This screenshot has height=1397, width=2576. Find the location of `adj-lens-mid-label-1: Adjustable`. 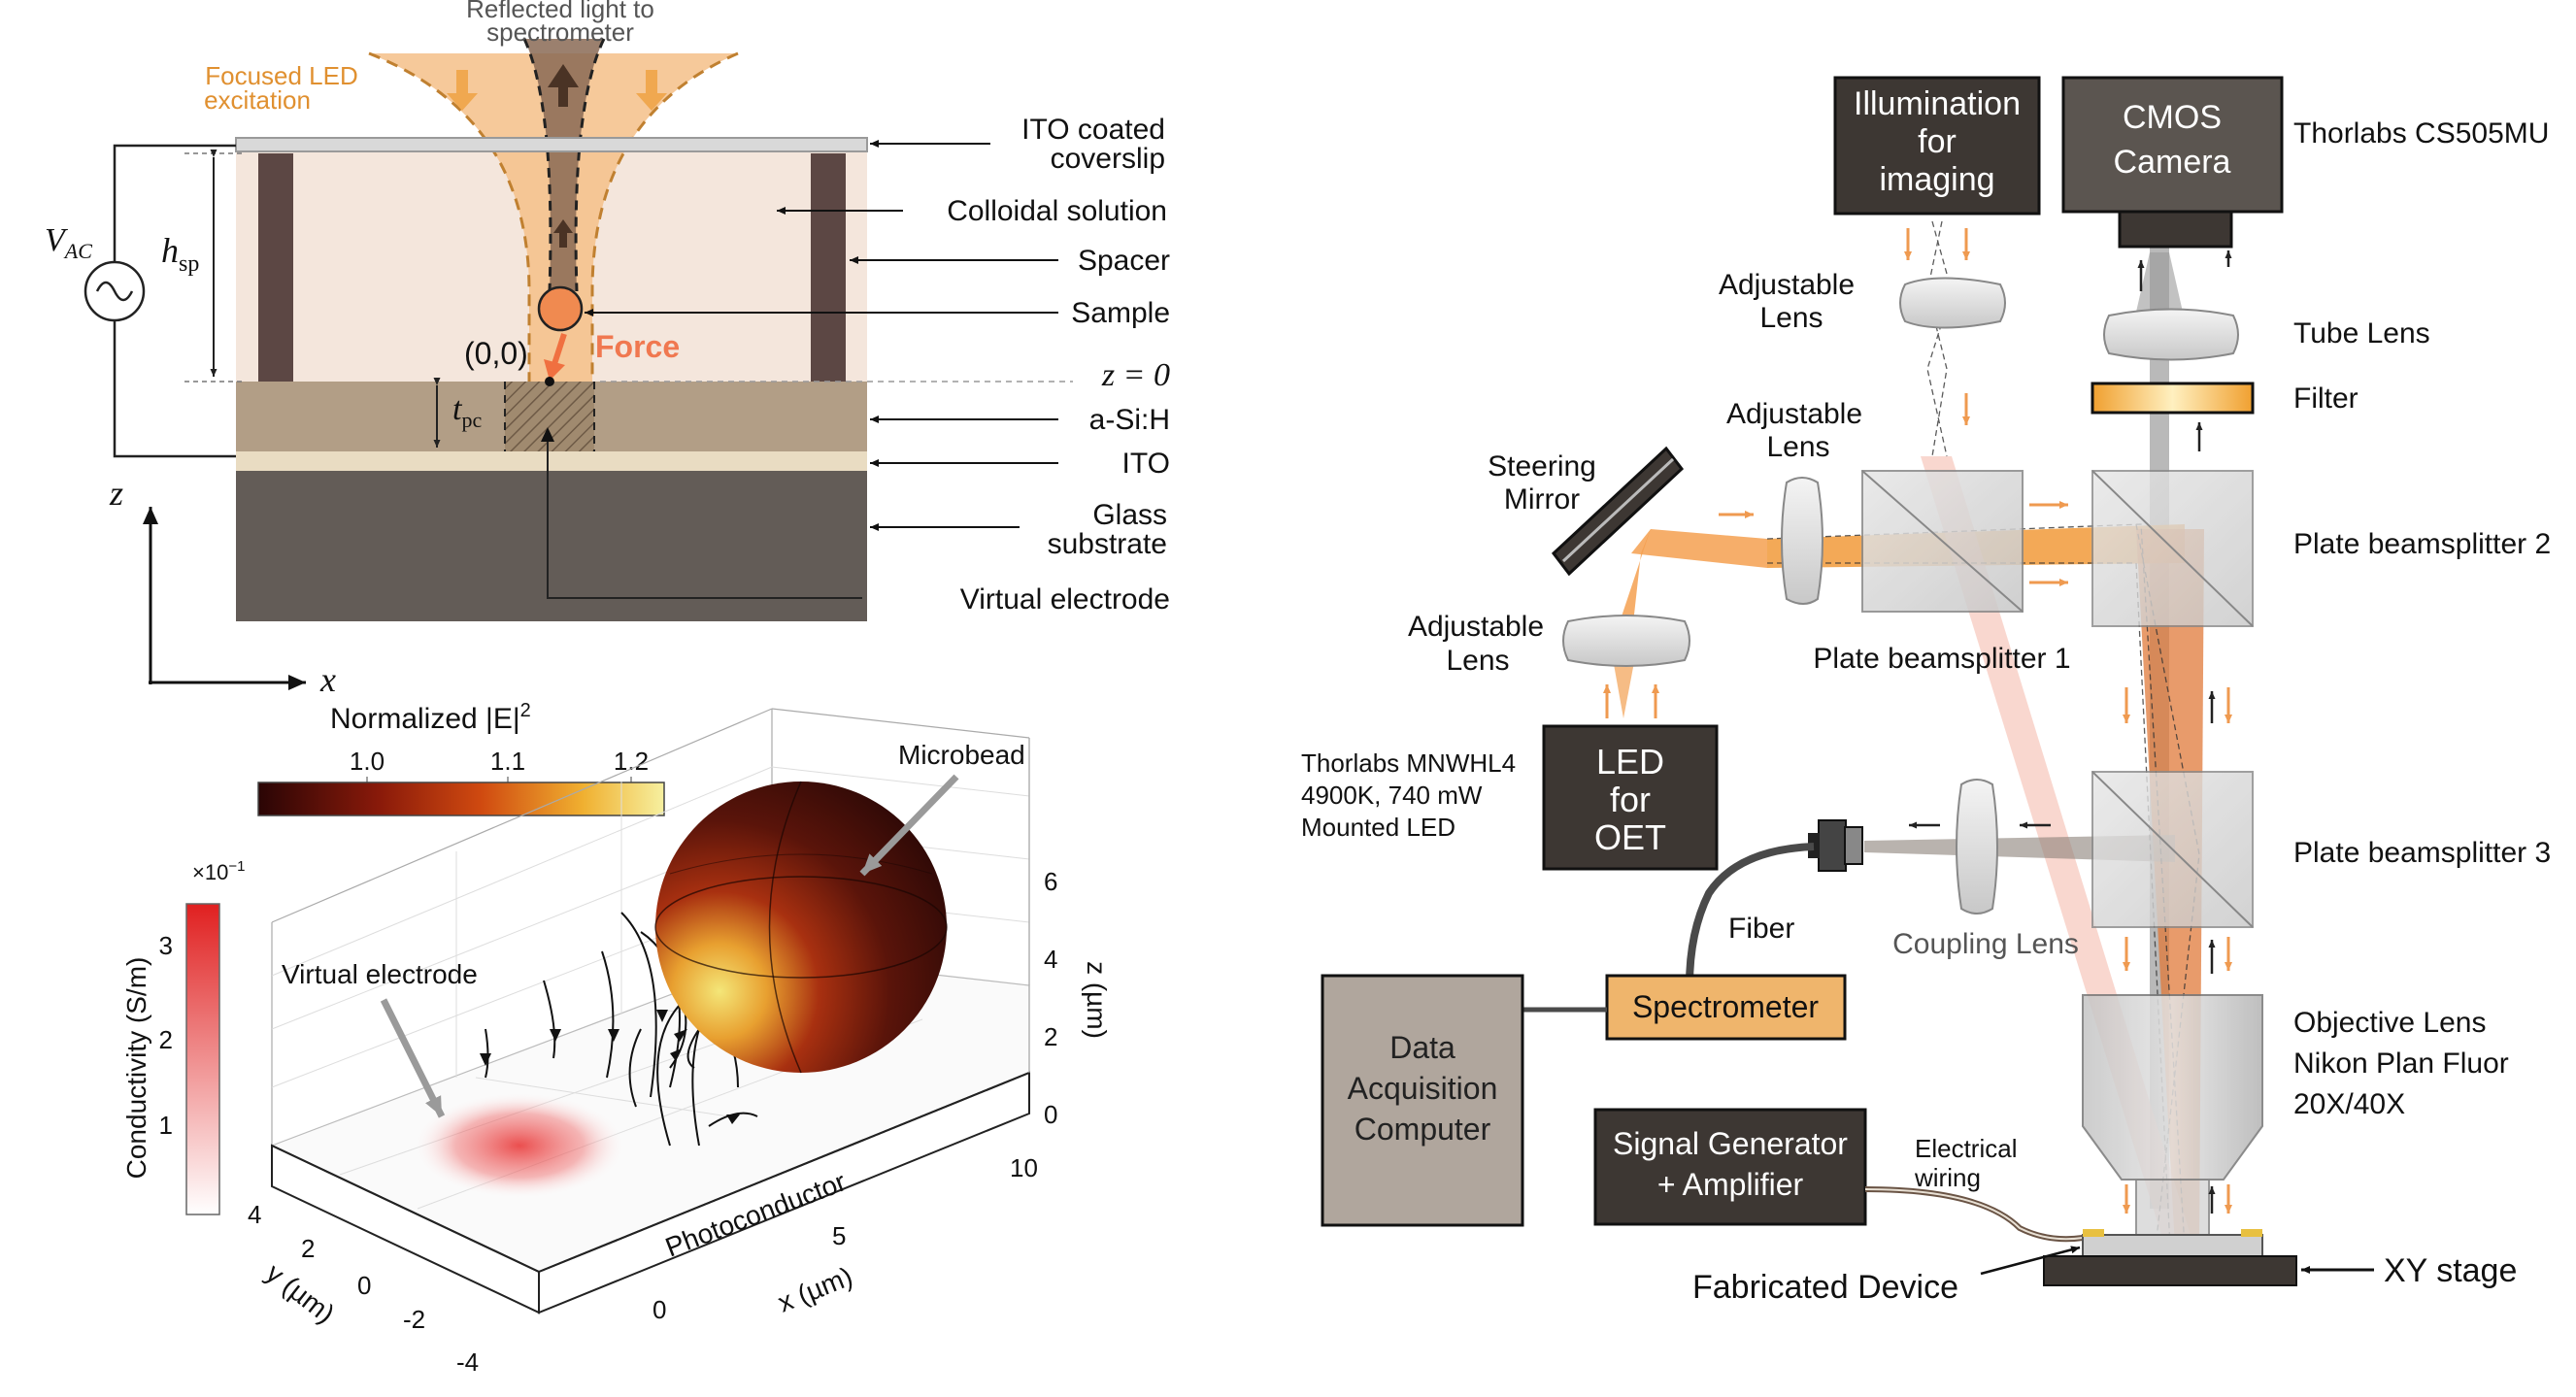

adj-lens-mid-label-1: Adjustable is located at coordinates (1794, 414).